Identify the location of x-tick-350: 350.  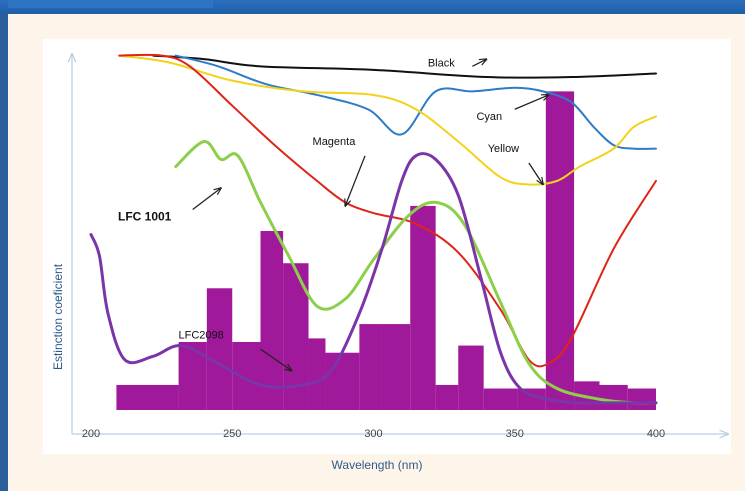
(515, 434).